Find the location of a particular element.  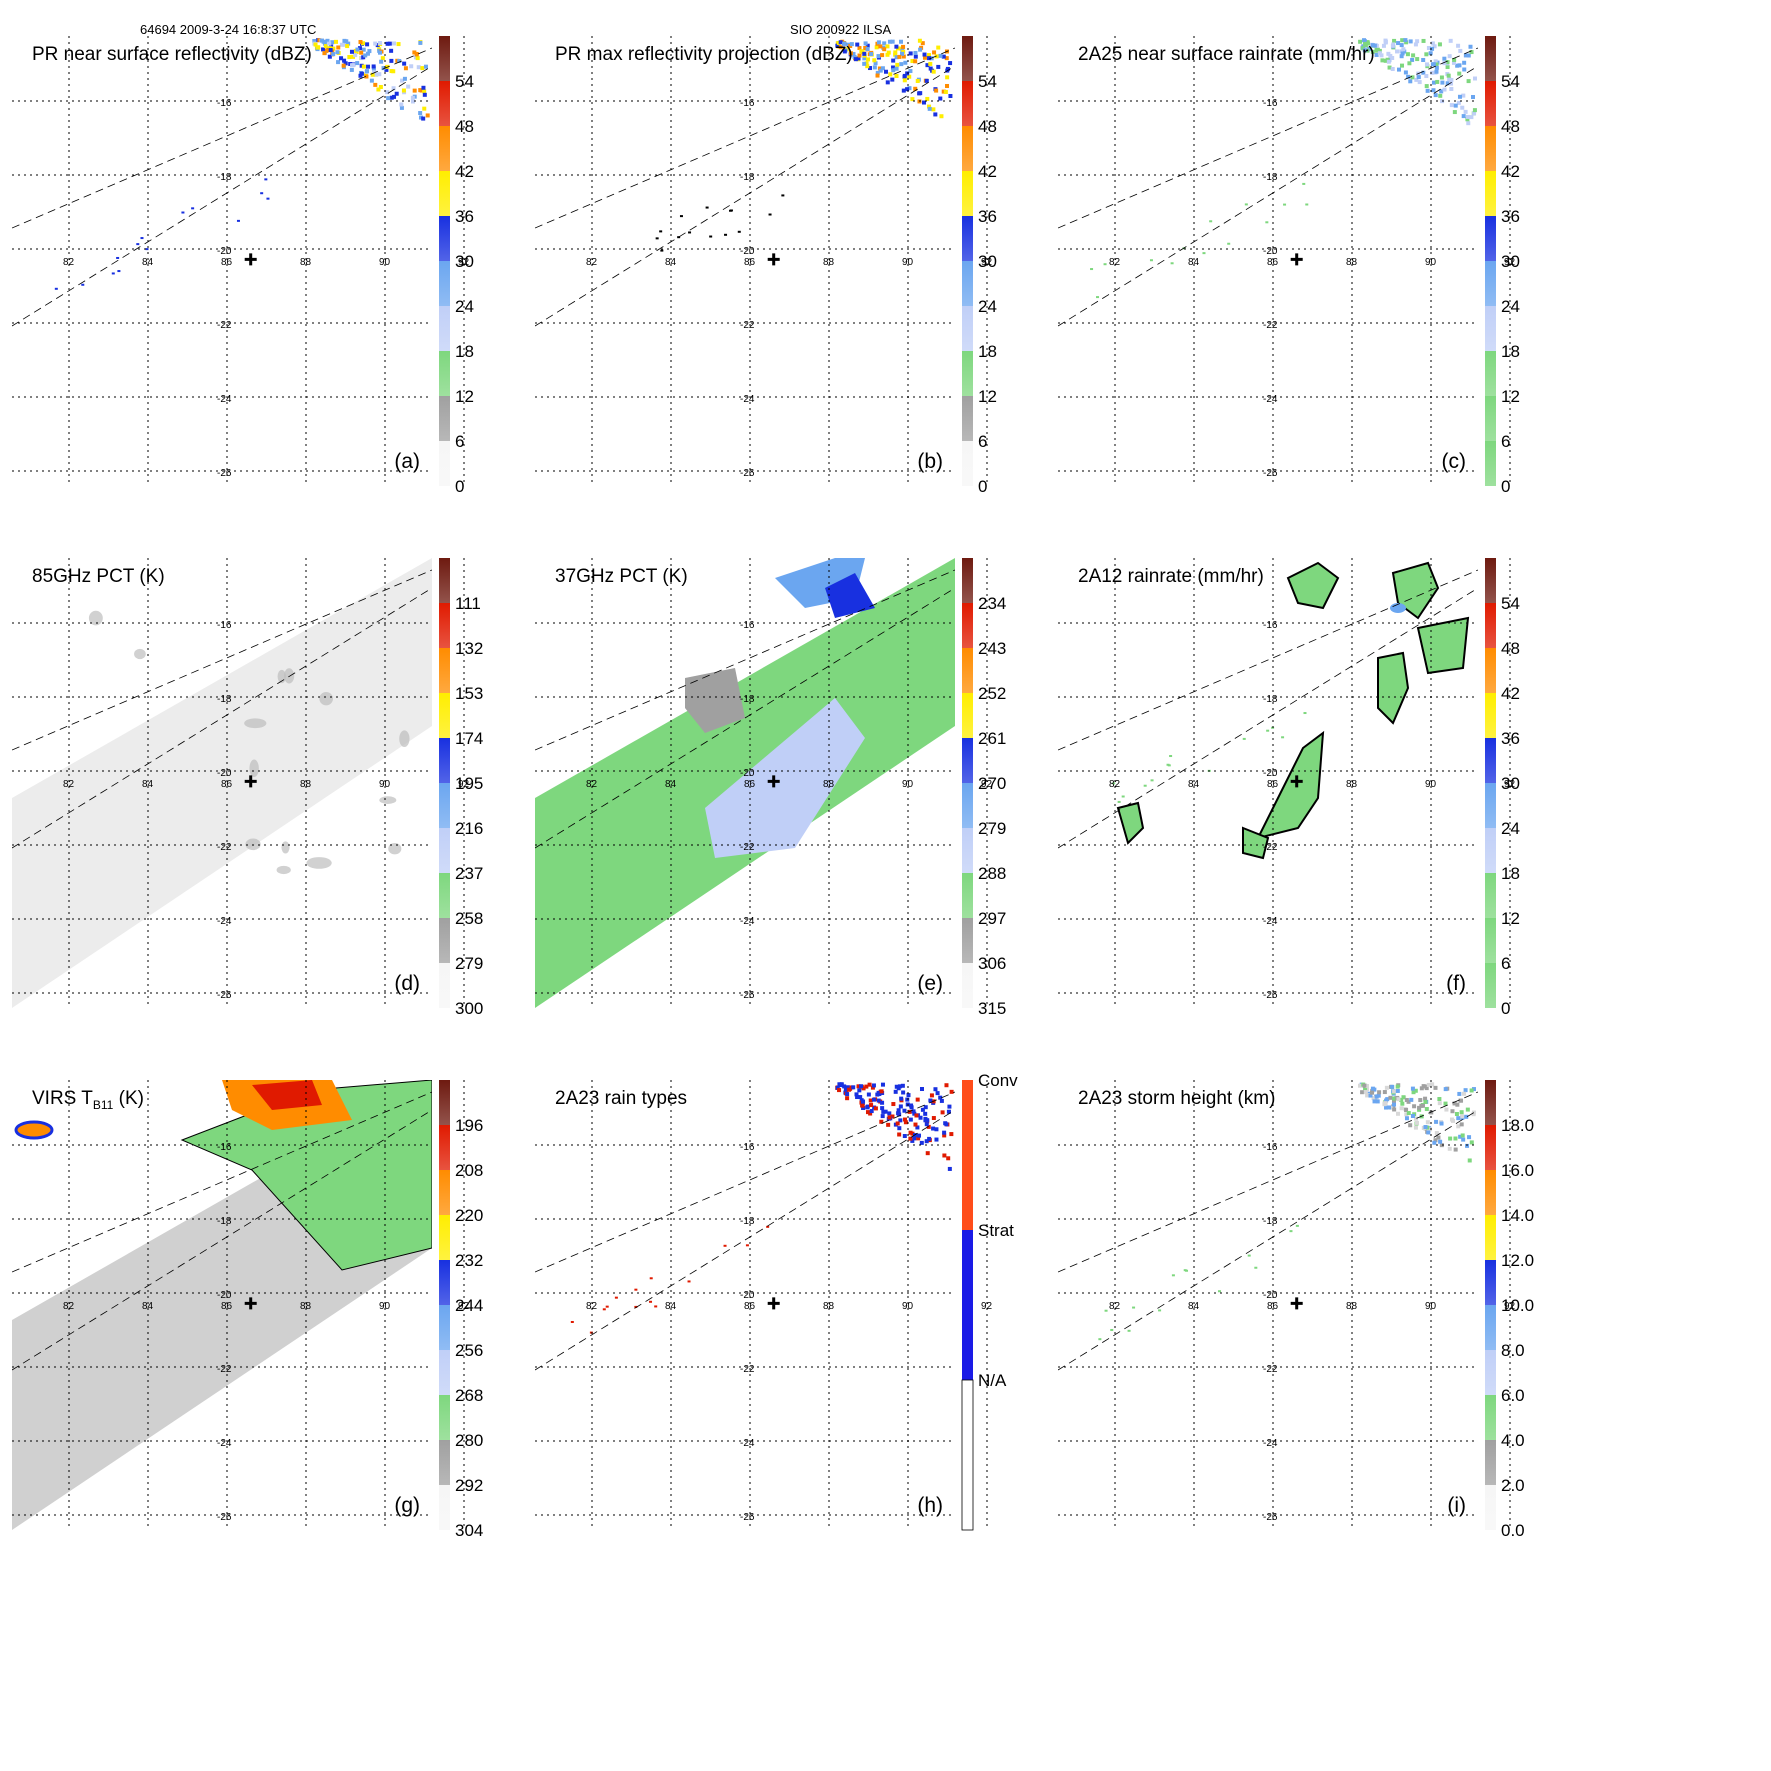

colorbar-label: 111 is located at coordinates (468, 603).